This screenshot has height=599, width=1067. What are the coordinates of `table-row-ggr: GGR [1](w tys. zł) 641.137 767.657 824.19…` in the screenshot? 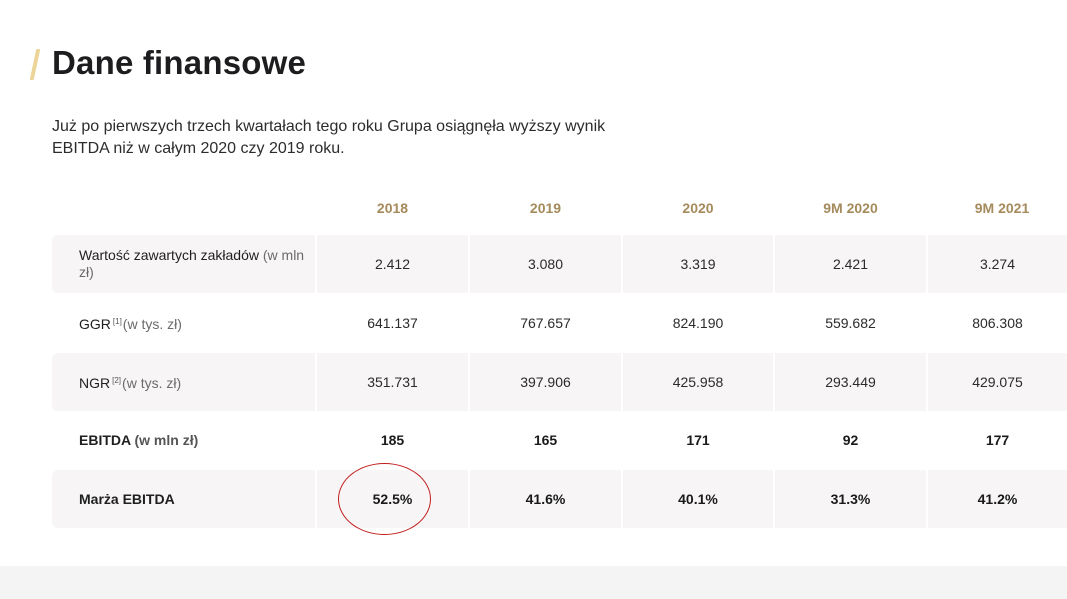 It's located at (559, 323).